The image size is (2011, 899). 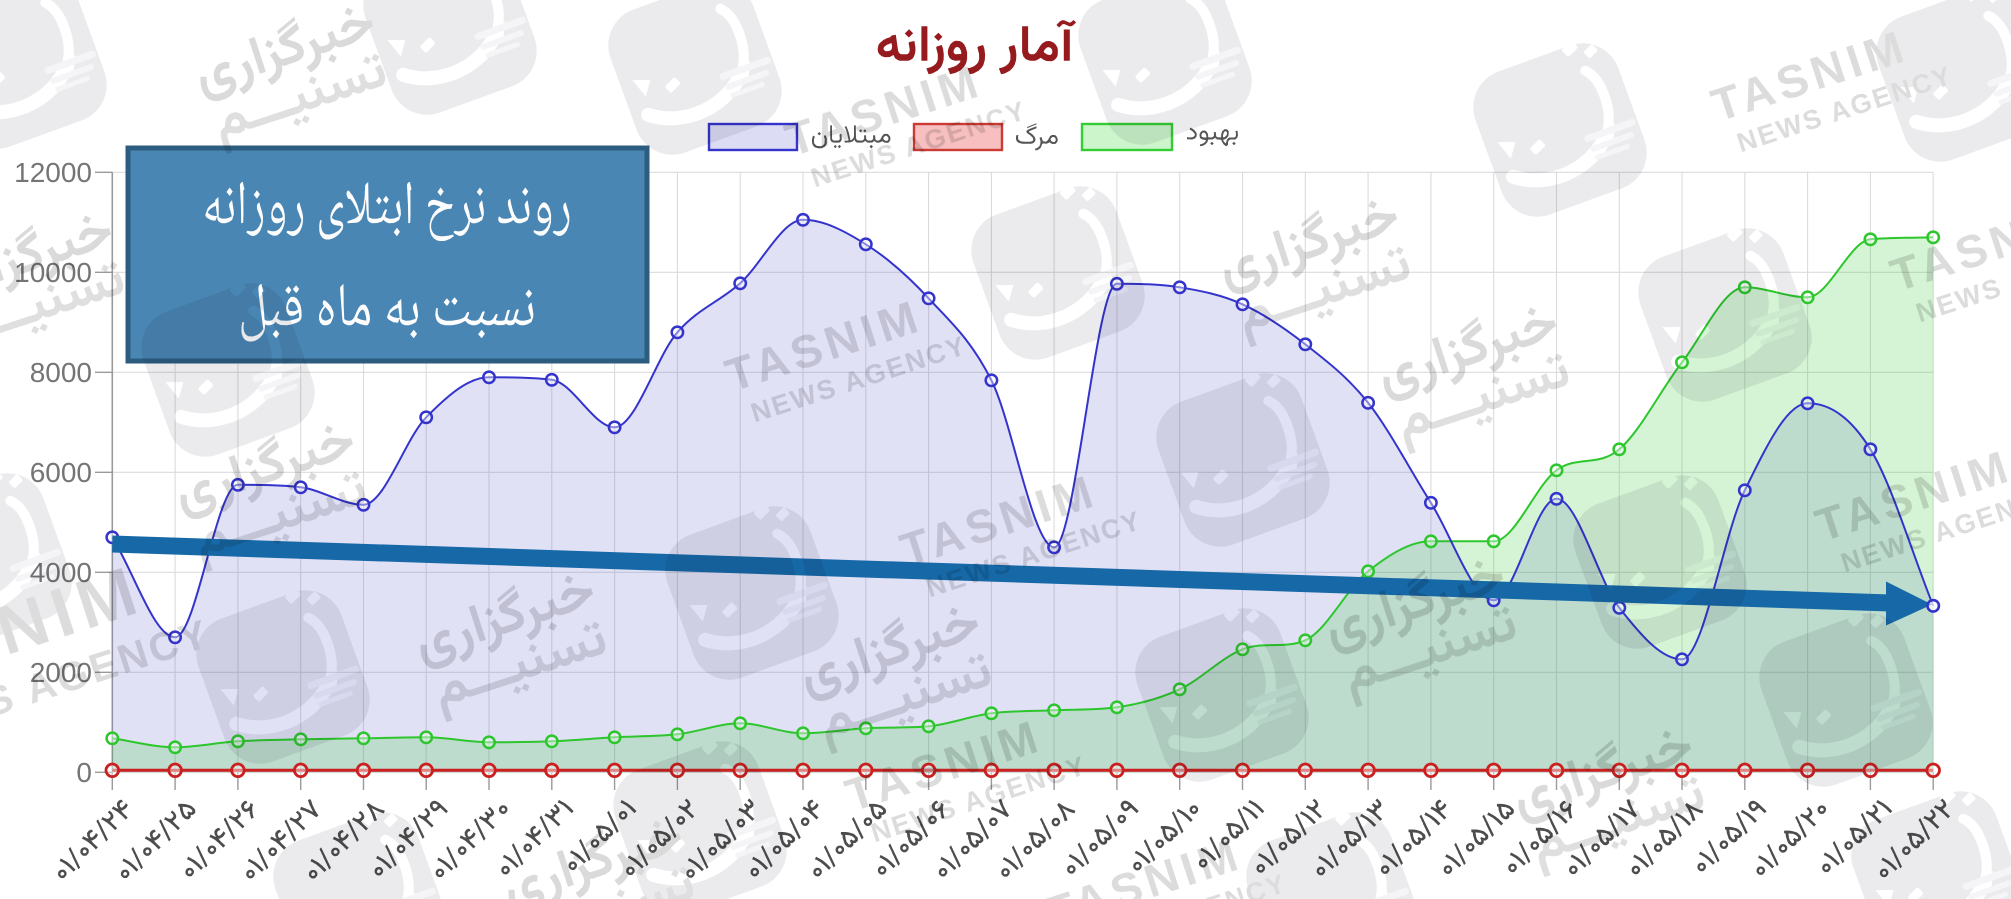 I want to click on svg-text: 8000, so click(x=61, y=372).